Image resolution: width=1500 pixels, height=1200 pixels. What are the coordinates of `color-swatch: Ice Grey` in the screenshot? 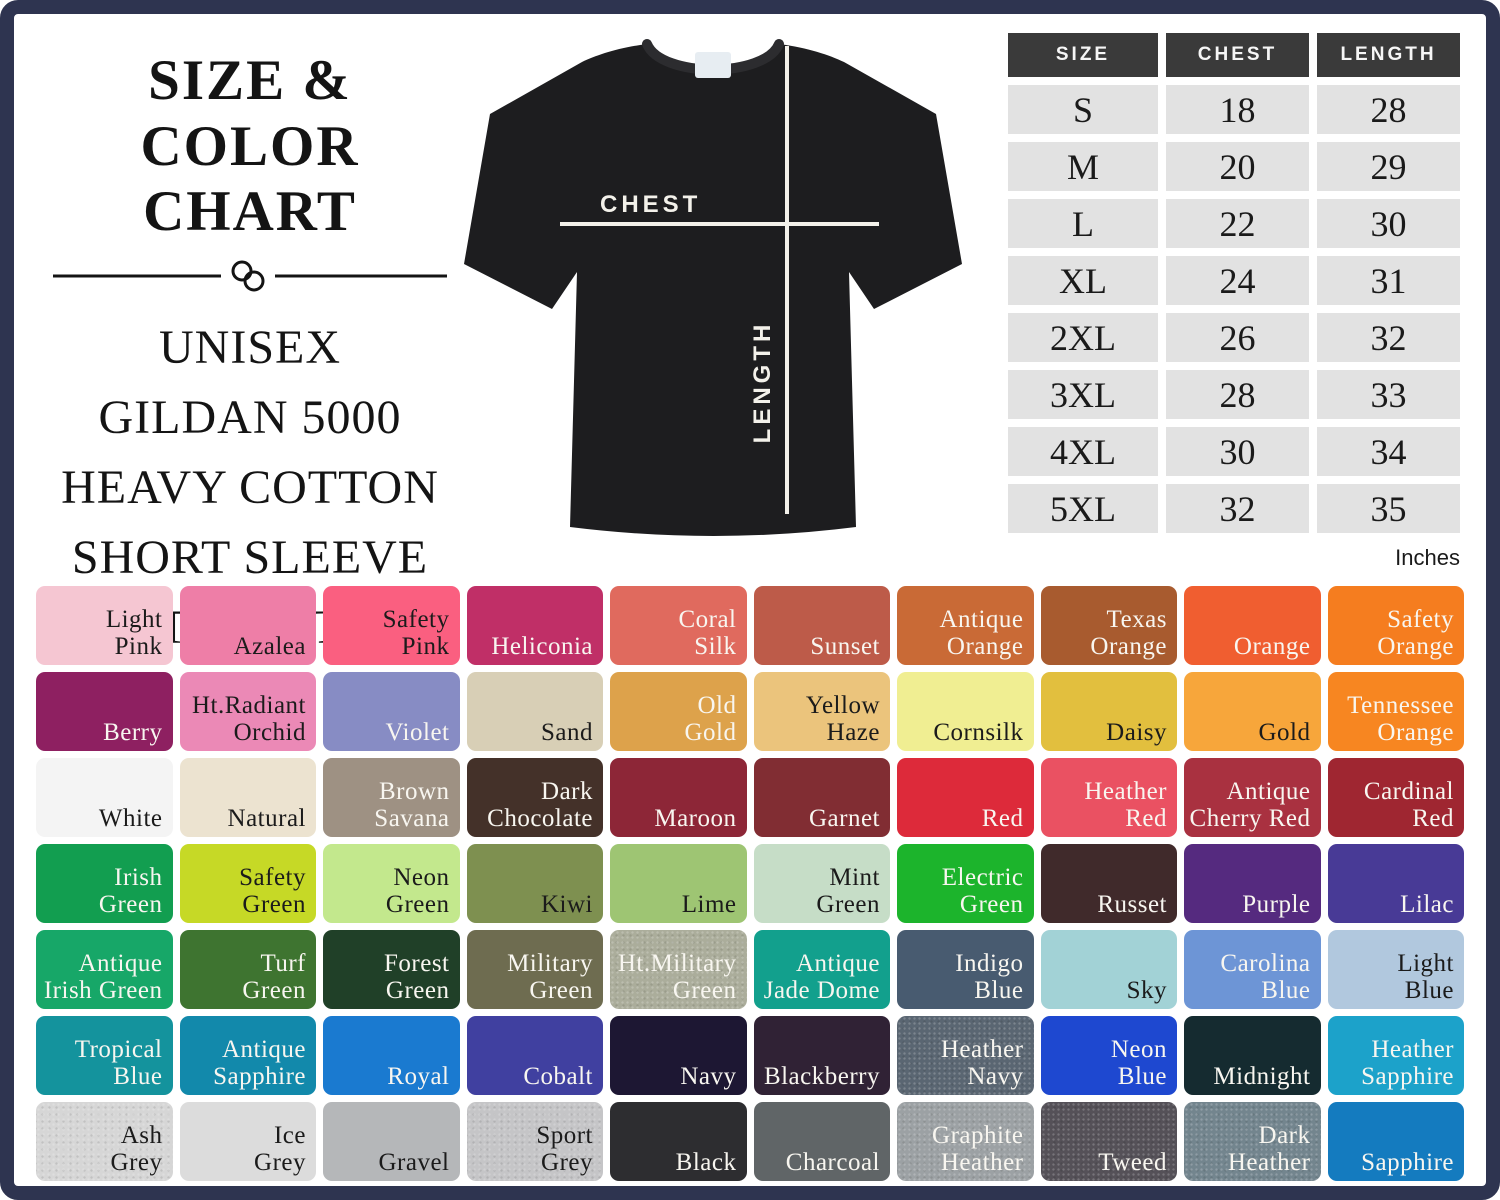 It's located at (247, 1141).